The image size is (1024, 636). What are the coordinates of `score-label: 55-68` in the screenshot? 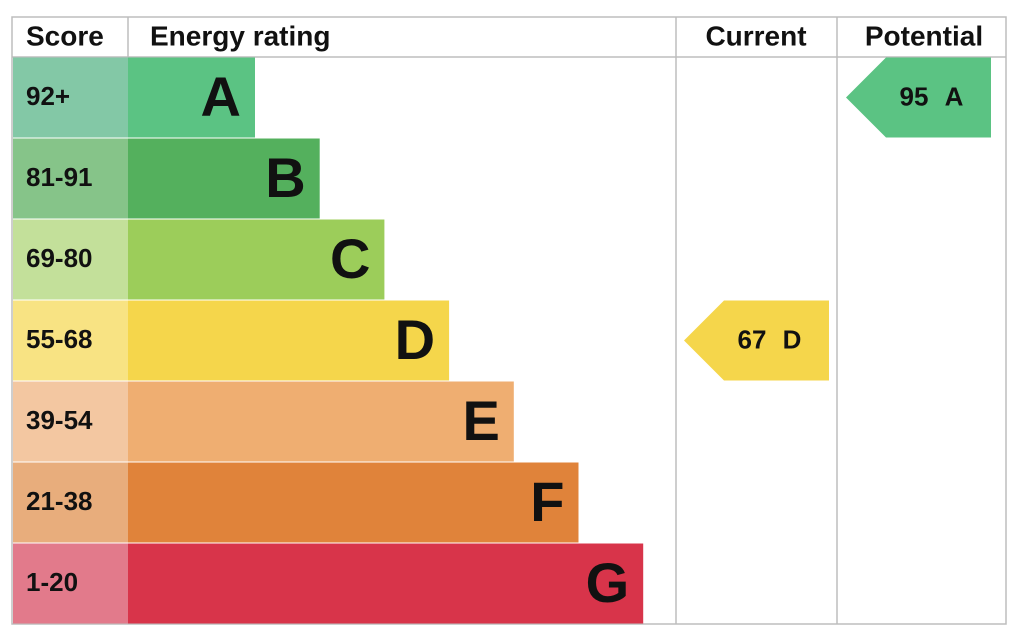 It's located at (59, 339).